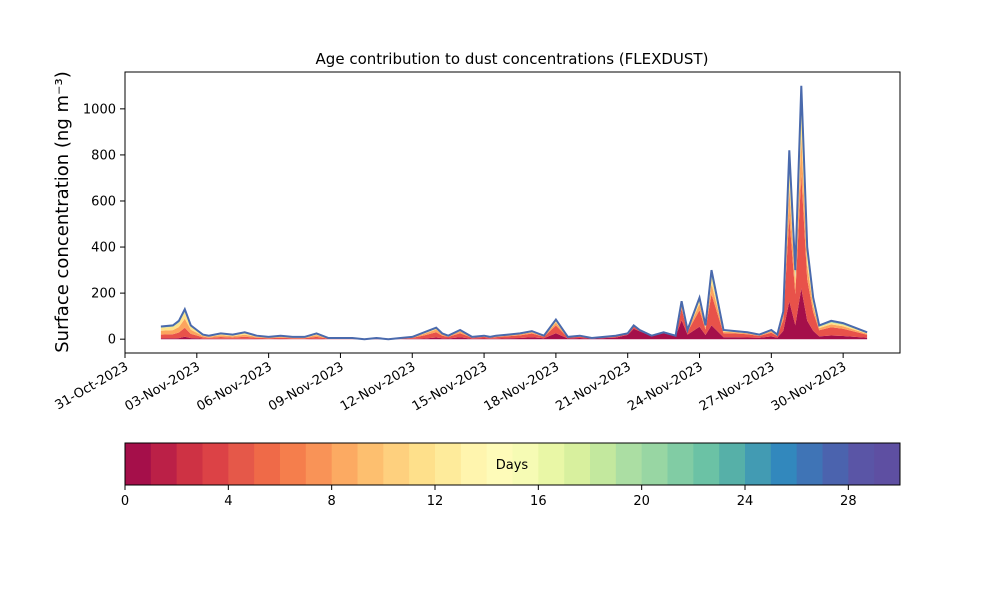 The width and height of the screenshot is (1000, 604). What do you see at coordinates (234, 386) in the screenshot?
I see `x-tick-label: 06-Nov-2023` at bounding box center [234, 386].